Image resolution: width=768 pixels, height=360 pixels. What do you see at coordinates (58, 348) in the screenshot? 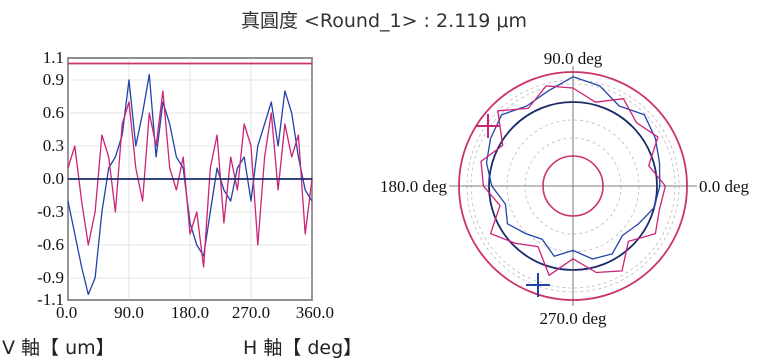
I see `v-axis-caption: V 軸【 um】` at bounding box center [58, 348].